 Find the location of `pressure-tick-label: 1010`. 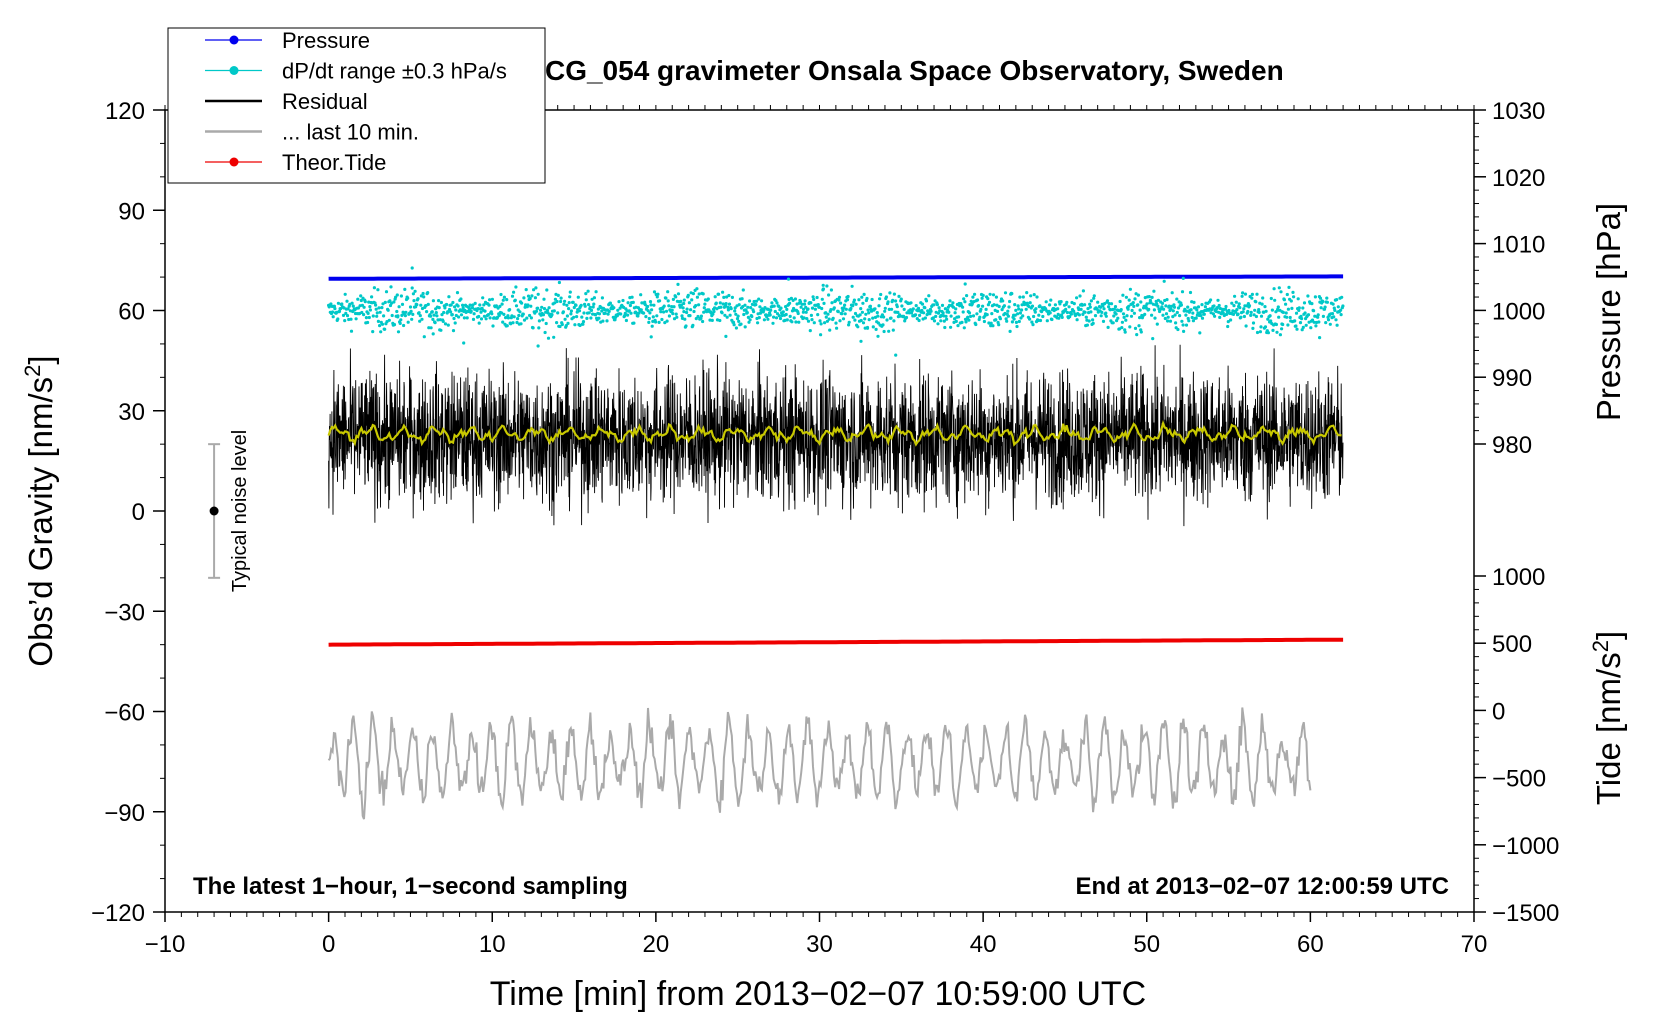

pressure-tick-label: 1010 is located at coordinates (1518, 245).